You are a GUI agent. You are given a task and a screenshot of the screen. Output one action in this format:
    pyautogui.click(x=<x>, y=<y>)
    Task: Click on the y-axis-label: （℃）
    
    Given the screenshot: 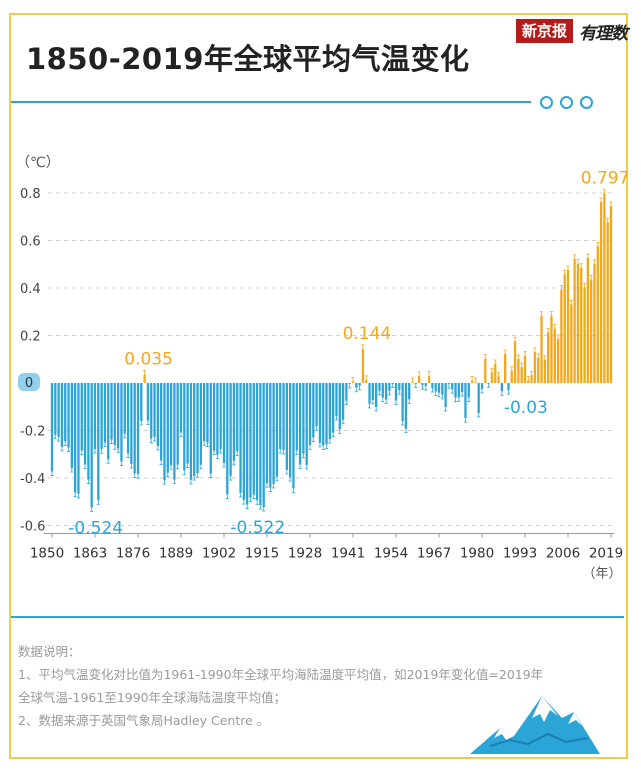 What is the action you would take?
    pyautogui.click(x=38, y=163)
    